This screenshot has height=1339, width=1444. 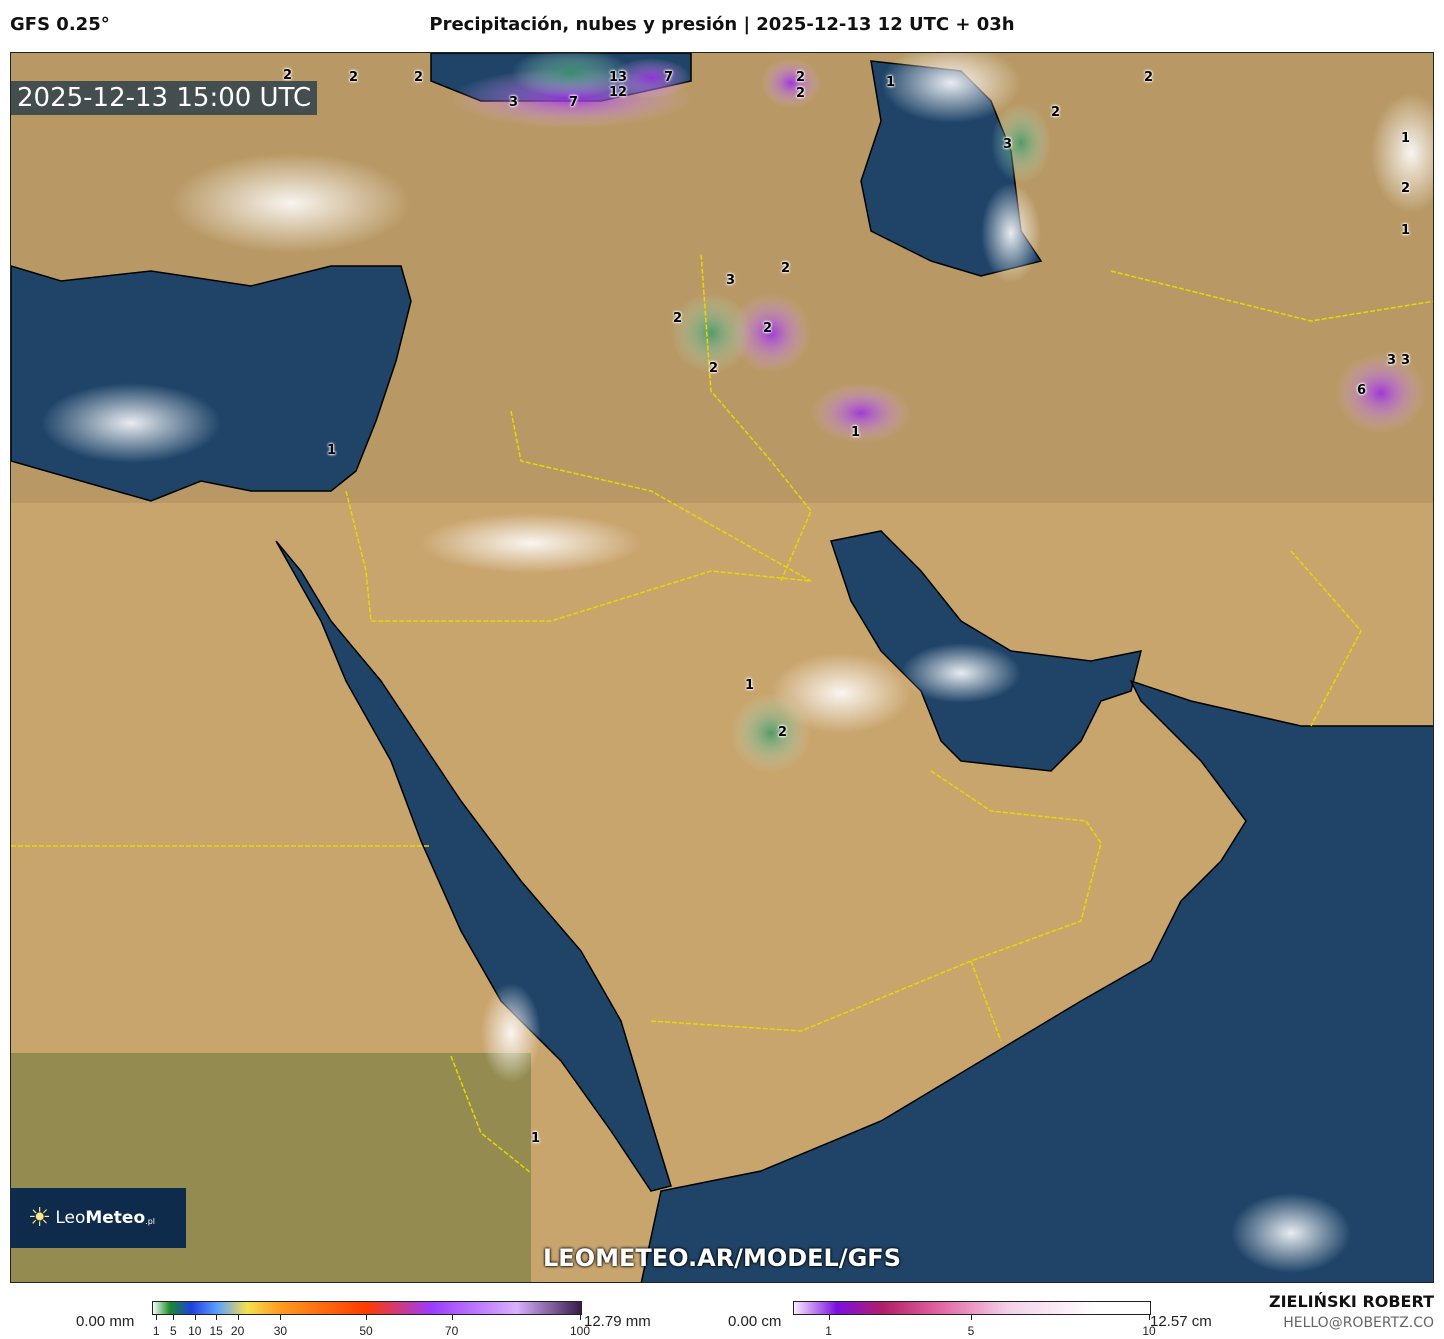 I want to click on leometeo-logo: ☀ Leo Meteo .pl, so click(x=98, y=1218).